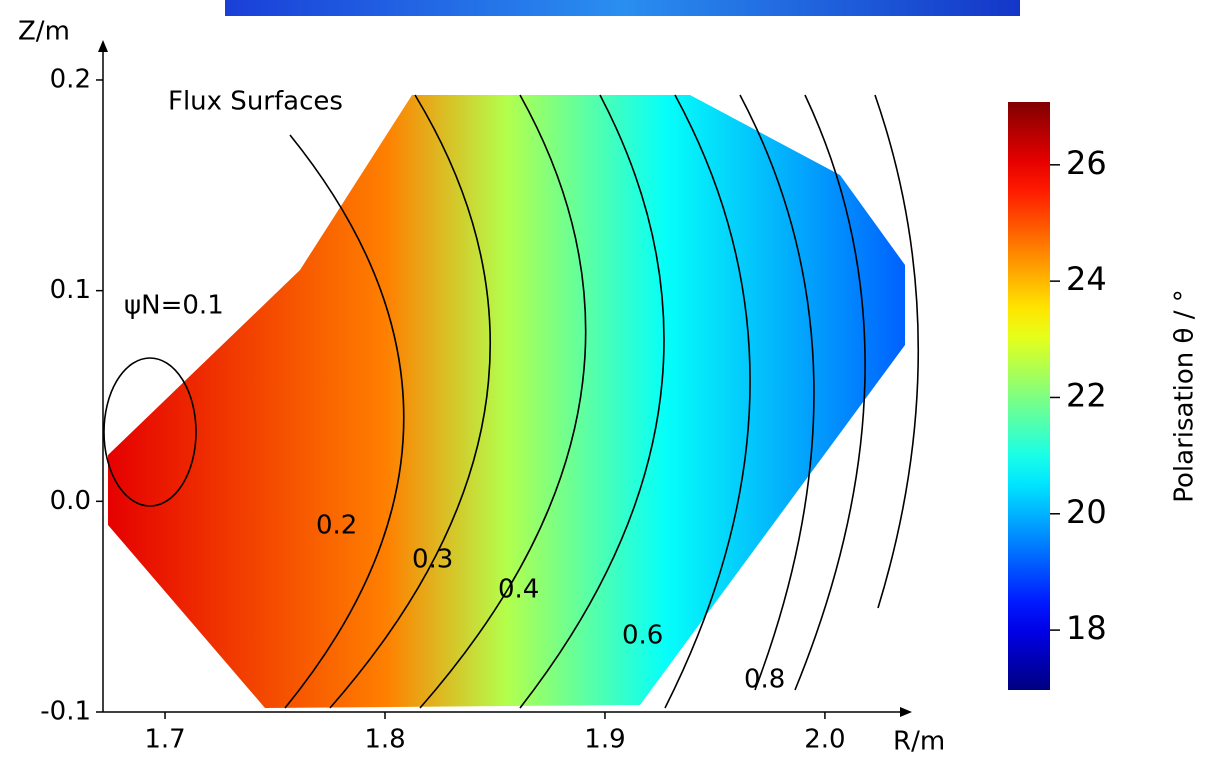 This screenshot has height=760, width=1205. I want to click on y-tick-label: 0.0, so click(70, 501).